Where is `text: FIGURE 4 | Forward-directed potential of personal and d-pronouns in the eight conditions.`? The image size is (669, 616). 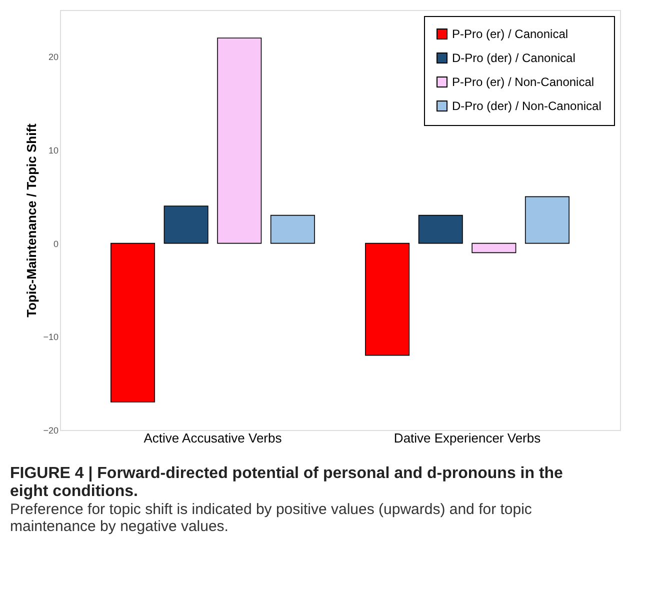
text: FIGURE 4 | Forward-directed potential of personal and d-pronouns in the eight conditions. is located at coordinates (287, 482).